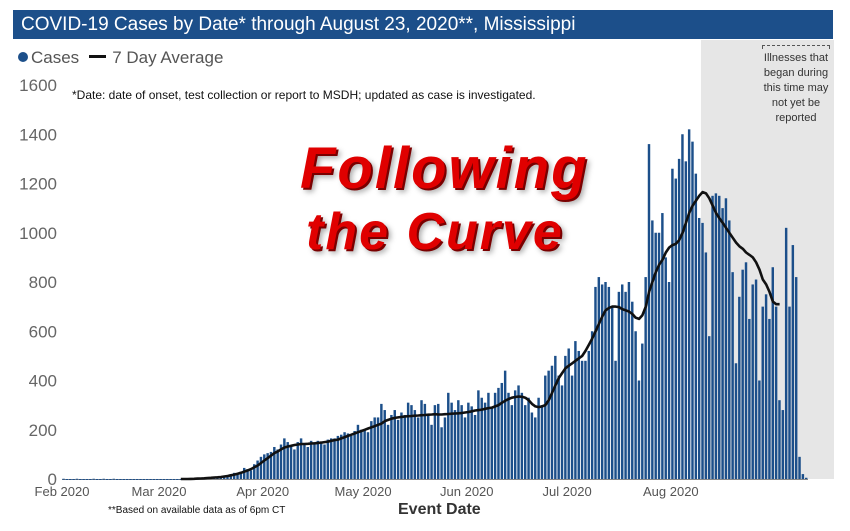 The height and width of the screenshot is (531, 850). I want to click on x-tick-label: Aug 2020, so click(671, 491).